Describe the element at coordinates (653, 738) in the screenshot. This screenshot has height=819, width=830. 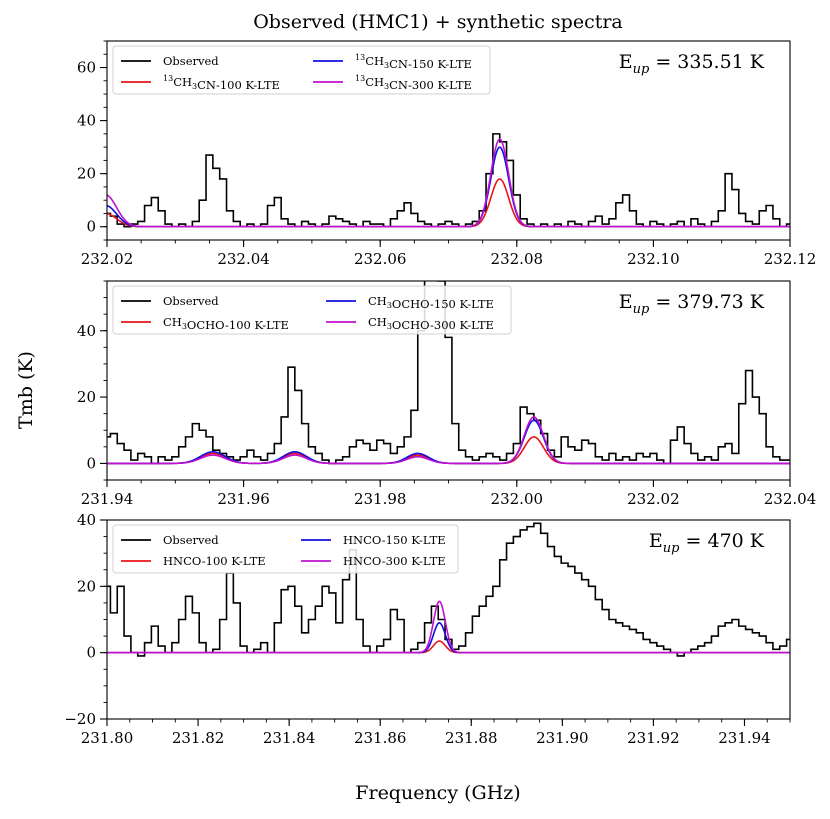
I see `x-tick-label: 231.92` at that location.